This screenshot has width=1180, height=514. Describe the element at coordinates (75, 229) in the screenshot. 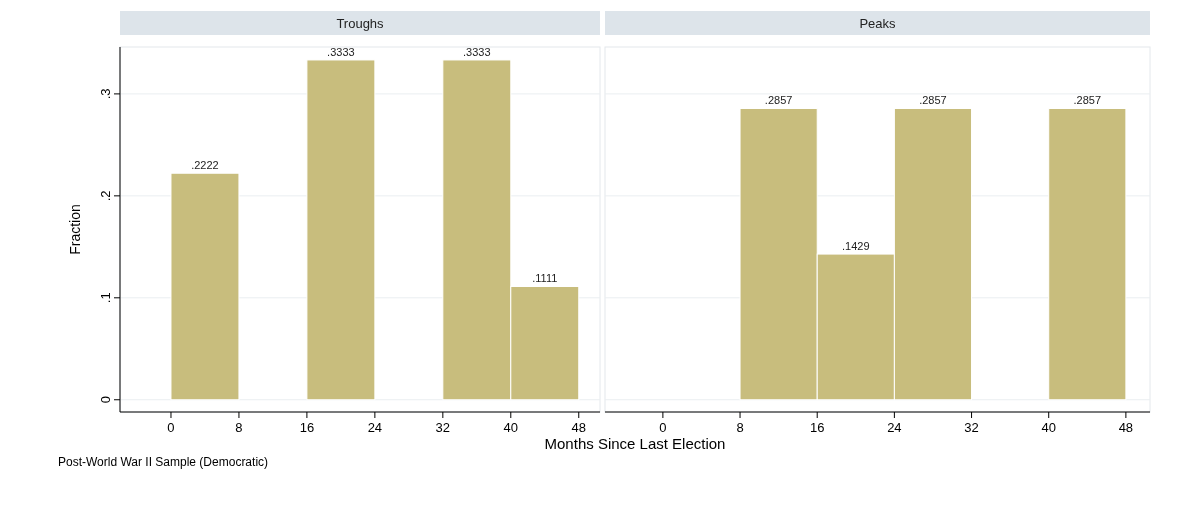

I see `y-axis-title: Fraction` at that location.